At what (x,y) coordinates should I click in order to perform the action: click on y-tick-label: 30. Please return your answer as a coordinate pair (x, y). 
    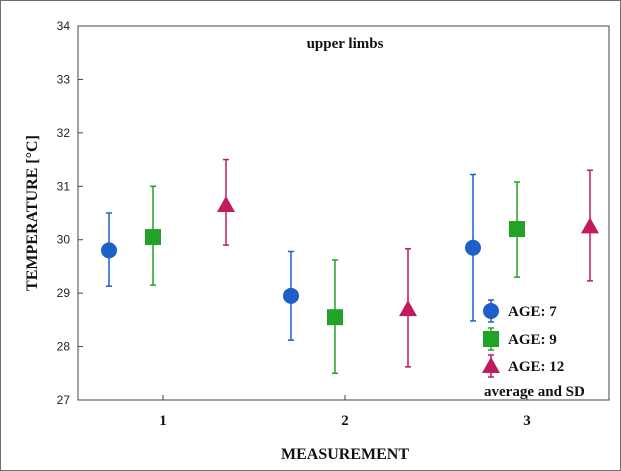
    Looking at the image, I should click on (64, 240).